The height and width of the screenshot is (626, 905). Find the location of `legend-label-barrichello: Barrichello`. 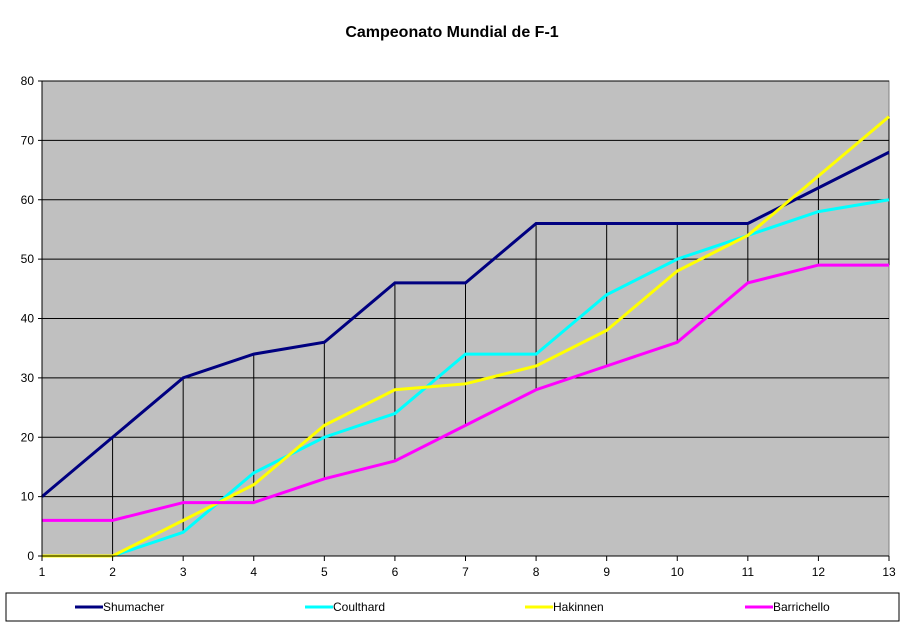

legend-label-barrichello: Barrichello is located at coordinates (801, 607).